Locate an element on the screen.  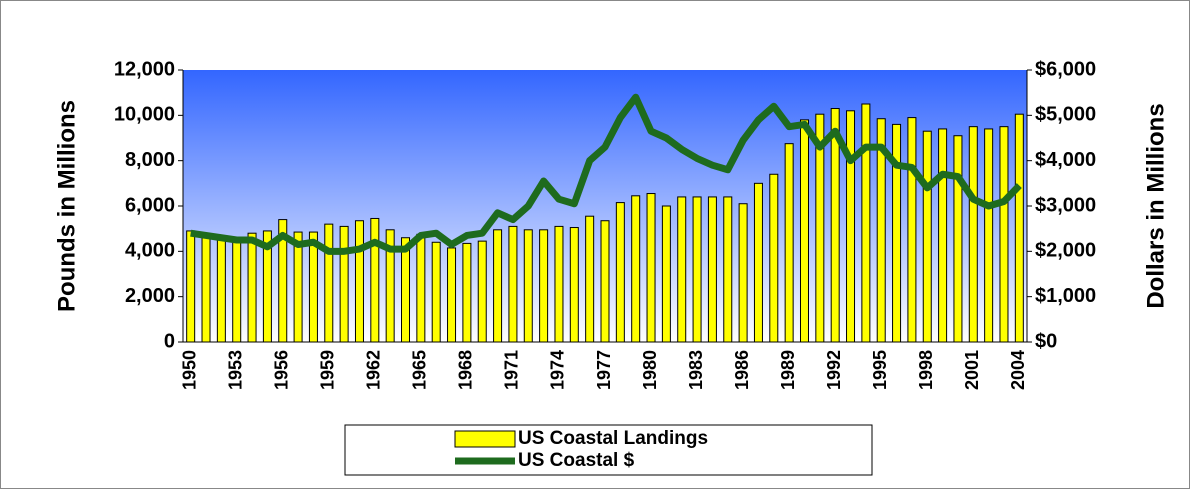
y2-tick-label: $1,000 is located at coordinates (1065, 296).